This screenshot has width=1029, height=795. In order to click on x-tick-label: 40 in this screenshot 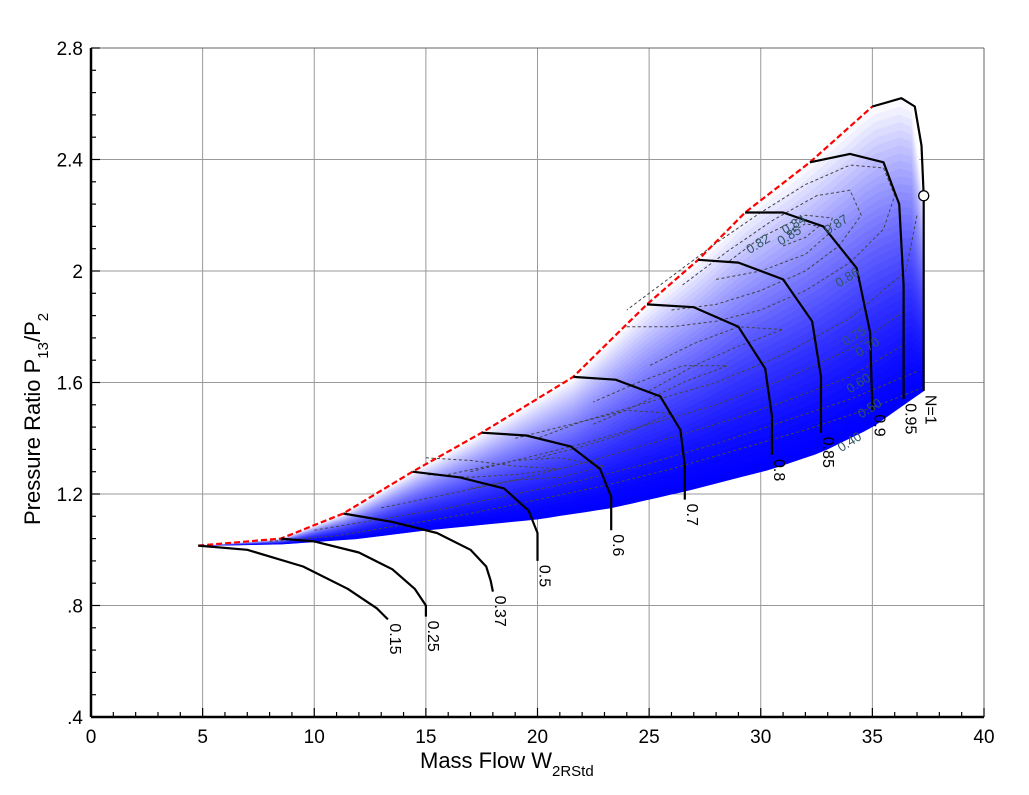, I will do `click(983, 737)`.